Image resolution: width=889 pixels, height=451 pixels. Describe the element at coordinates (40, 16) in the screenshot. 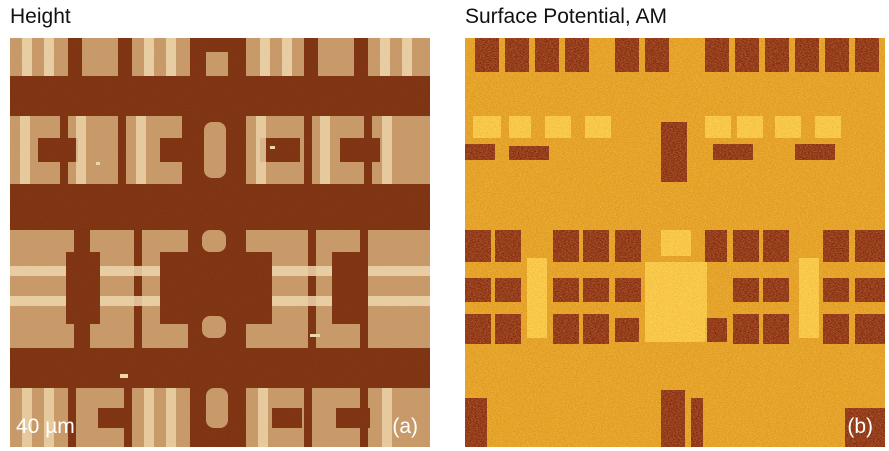

I see `panel-a-title: Height` at that location.